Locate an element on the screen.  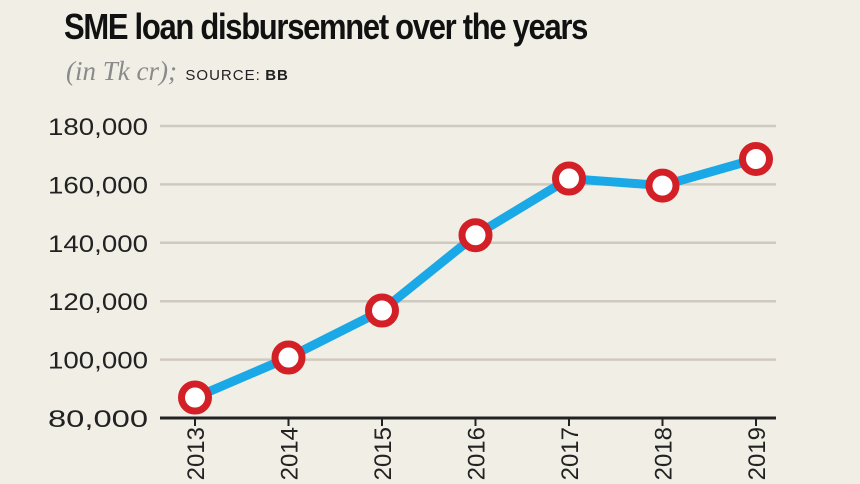
unit-label: (in Tk cr); is located at coordinates (121, 71).